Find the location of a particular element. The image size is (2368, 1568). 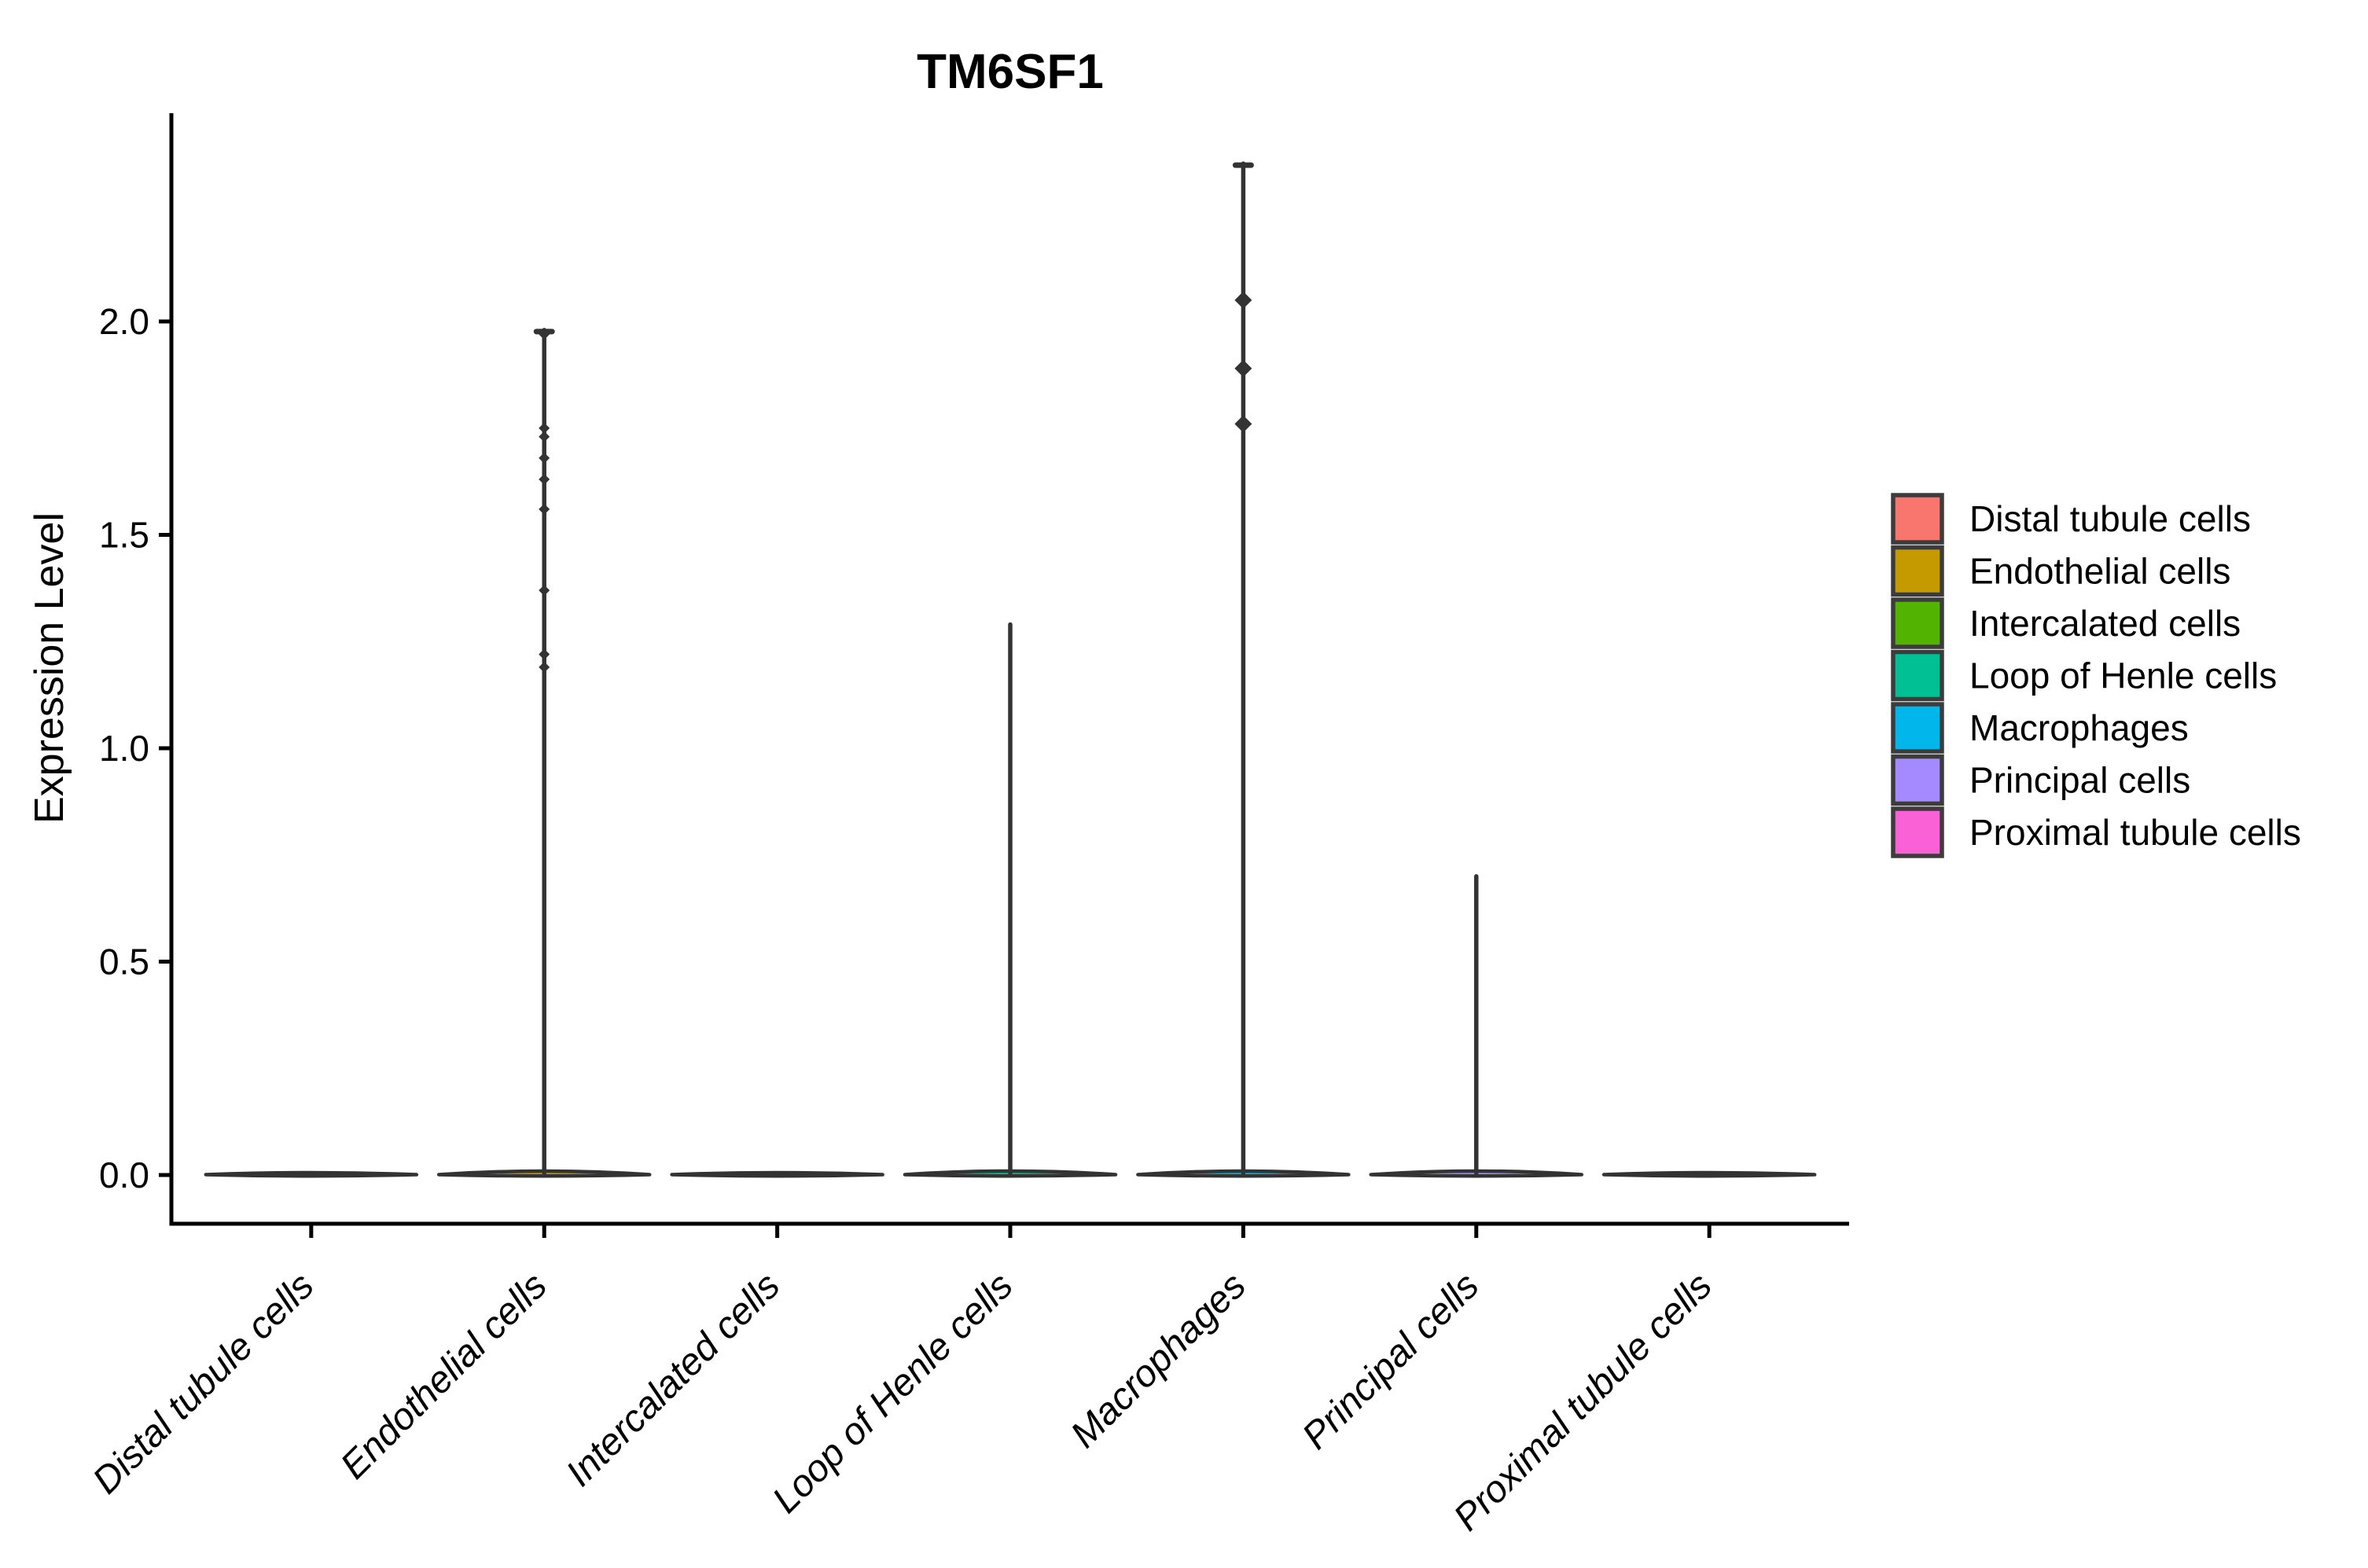

legend-item-label: Principal cells is located at coordinates (2079, 780).